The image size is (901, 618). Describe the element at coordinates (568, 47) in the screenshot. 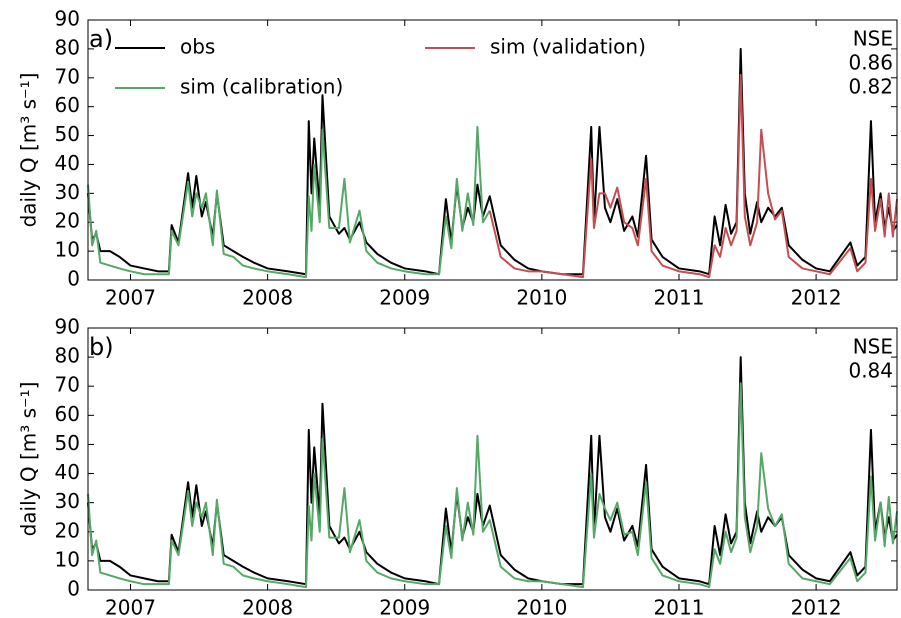

I see `legend-label: sim (validation)` at that location.